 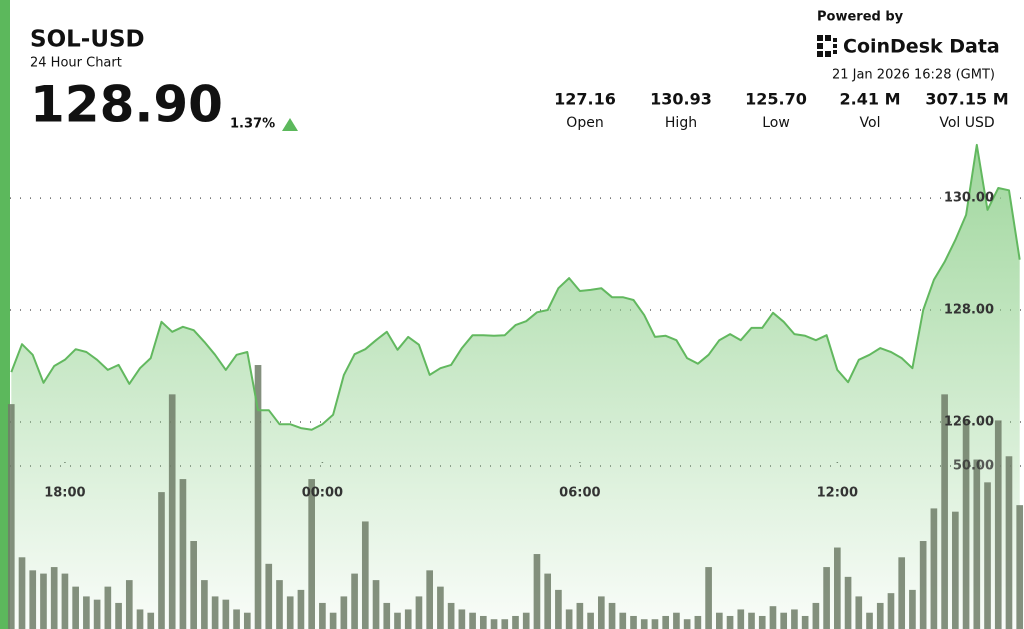 I want to click on accent-strip, so click(x=5, y=314).